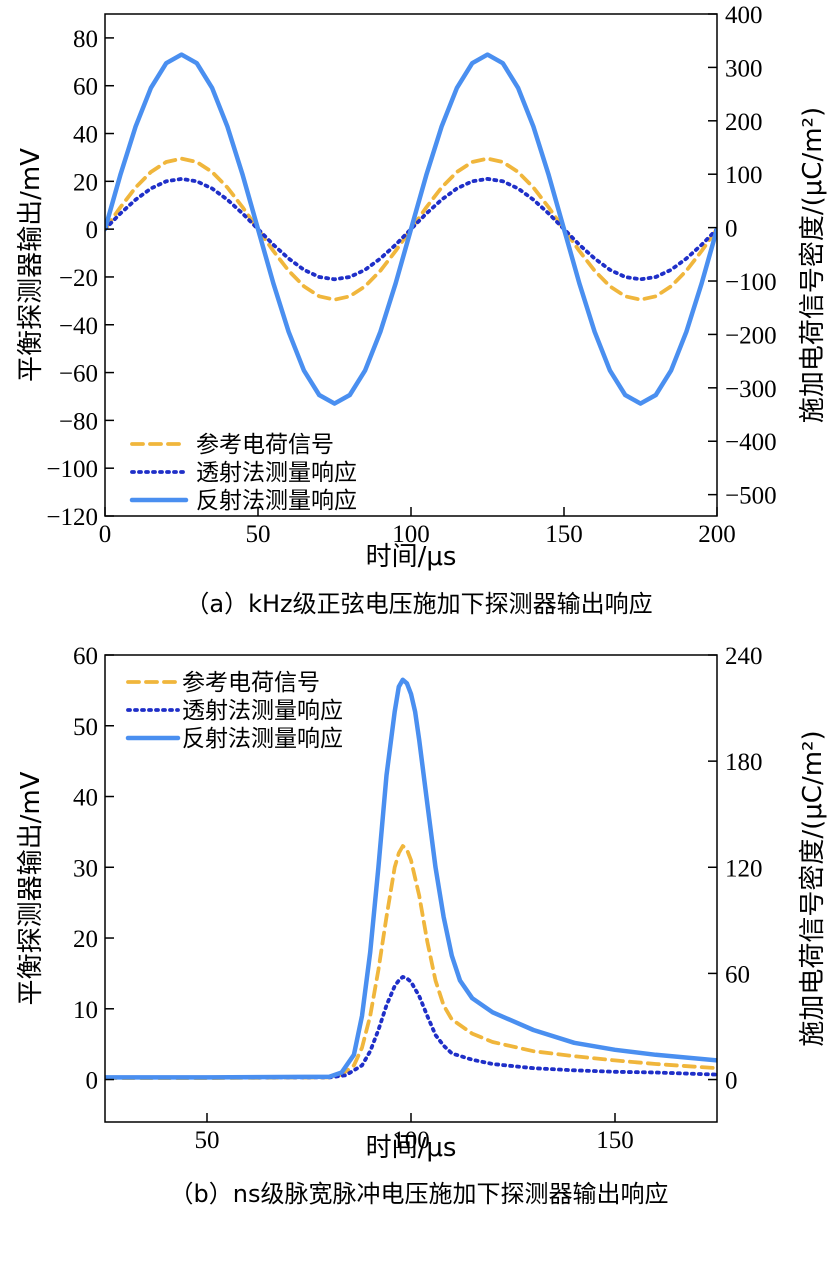  I want to click on y2-tick-label: 300, so click(744, 68).